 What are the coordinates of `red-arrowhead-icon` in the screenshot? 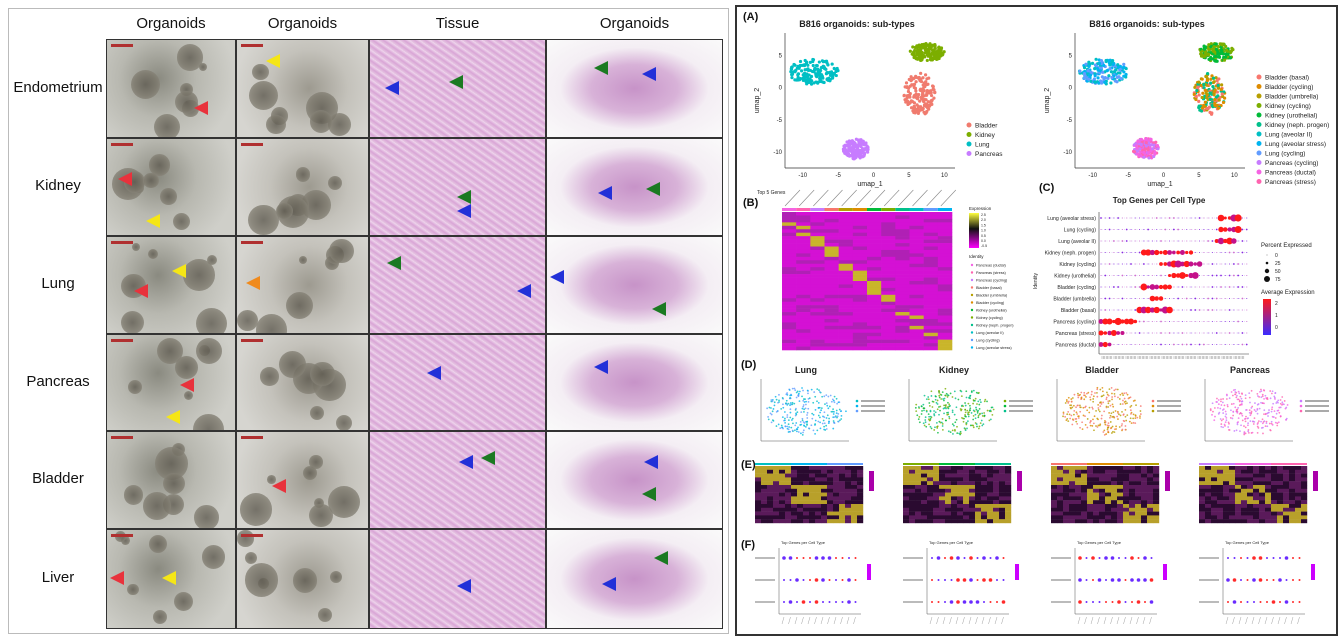 It's located at (187, 385).